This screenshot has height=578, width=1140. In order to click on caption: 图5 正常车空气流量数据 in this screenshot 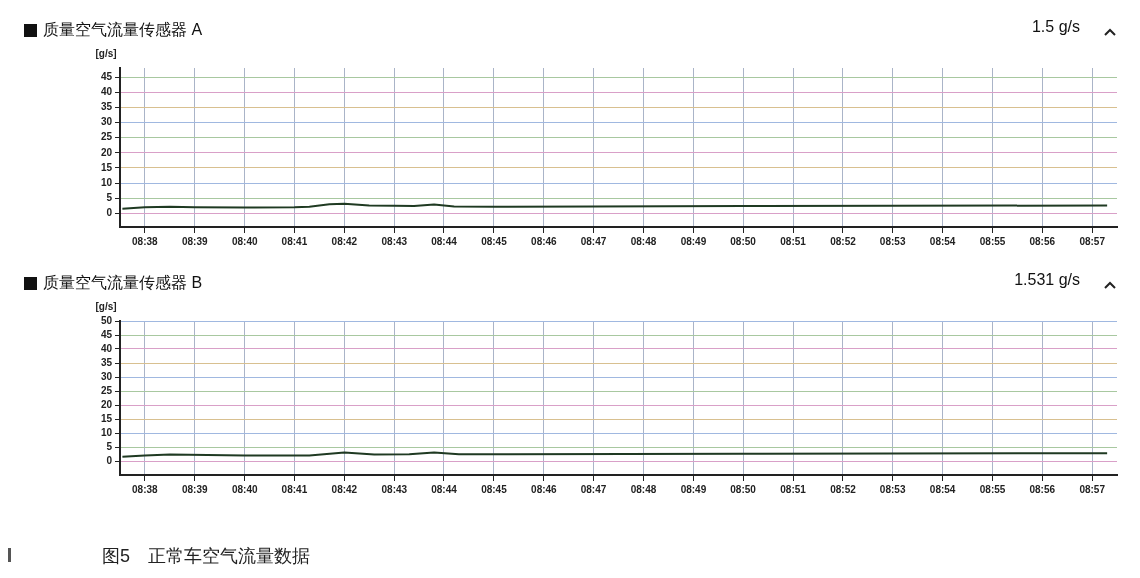, I will do `click(206, 556)`.